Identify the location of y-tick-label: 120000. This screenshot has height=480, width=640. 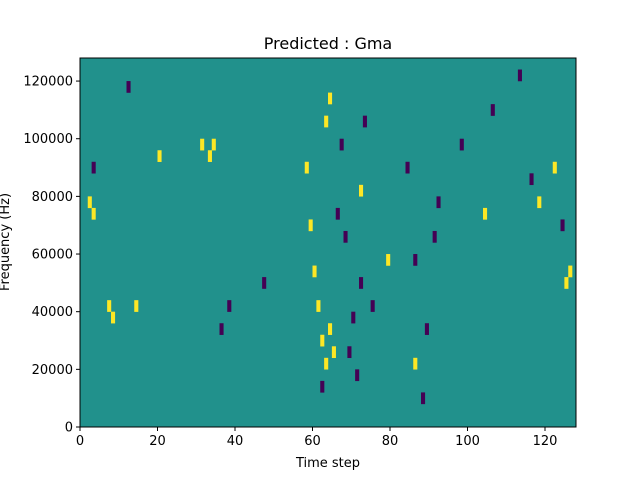
(48, 82).